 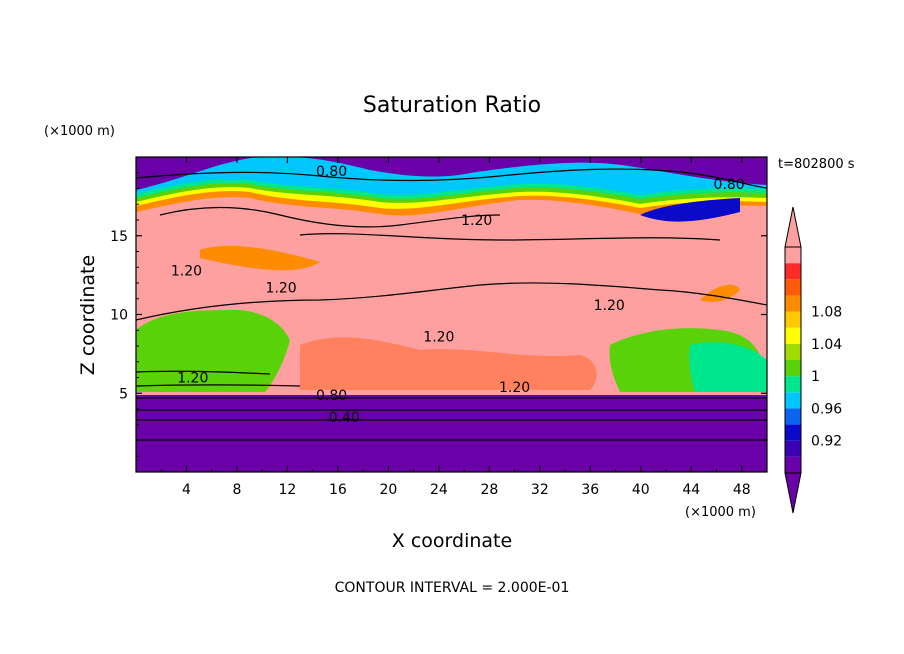 What do you see at coordinates (119, 237) in the screenshot?
I see `y-tick-label: 15` at bounding box center [119, 237].